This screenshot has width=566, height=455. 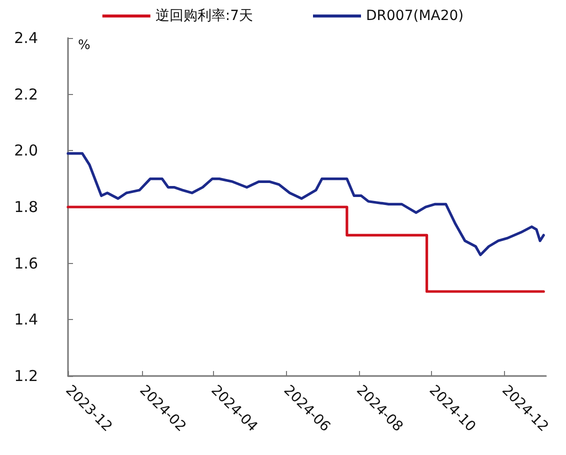 I want to click on y-tick-label: 1.4, so click(x=26, y=319).